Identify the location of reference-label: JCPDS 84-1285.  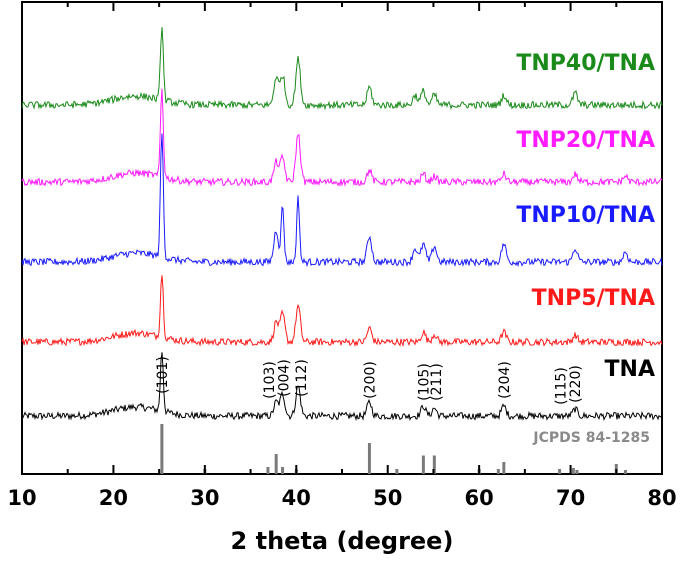
(591, 438).